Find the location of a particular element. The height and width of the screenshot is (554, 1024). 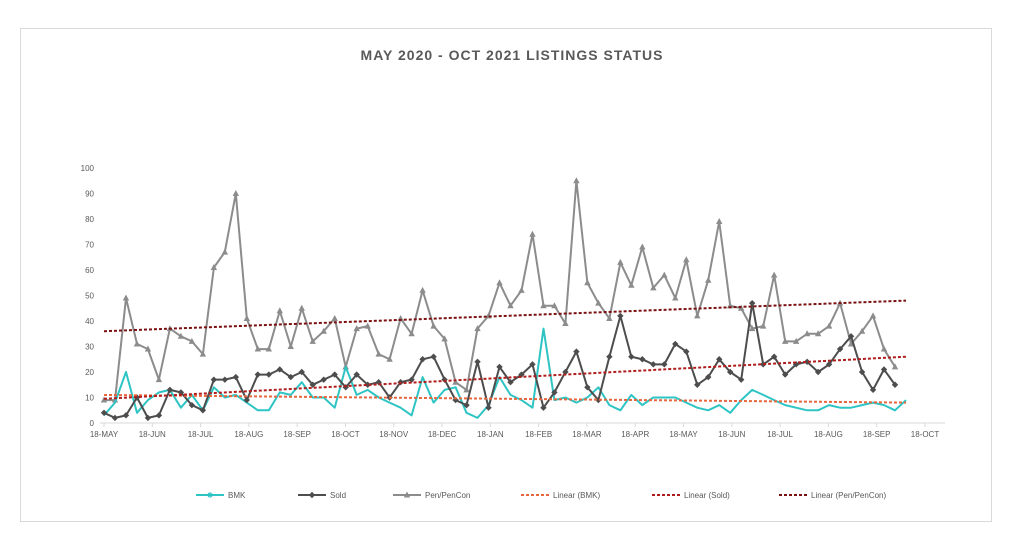

x-tick-label: 18-APR is located at coordinates (635, 434).